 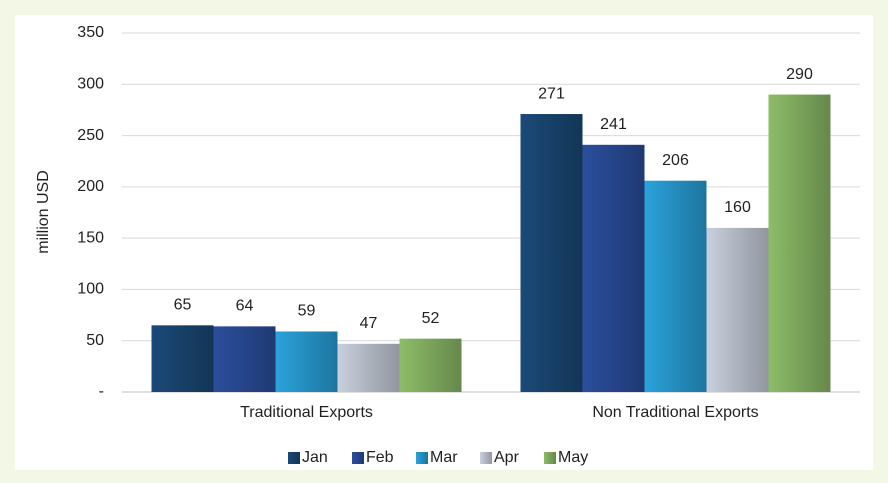 I want to click on data-label: 206, so click(x=675, y=160).